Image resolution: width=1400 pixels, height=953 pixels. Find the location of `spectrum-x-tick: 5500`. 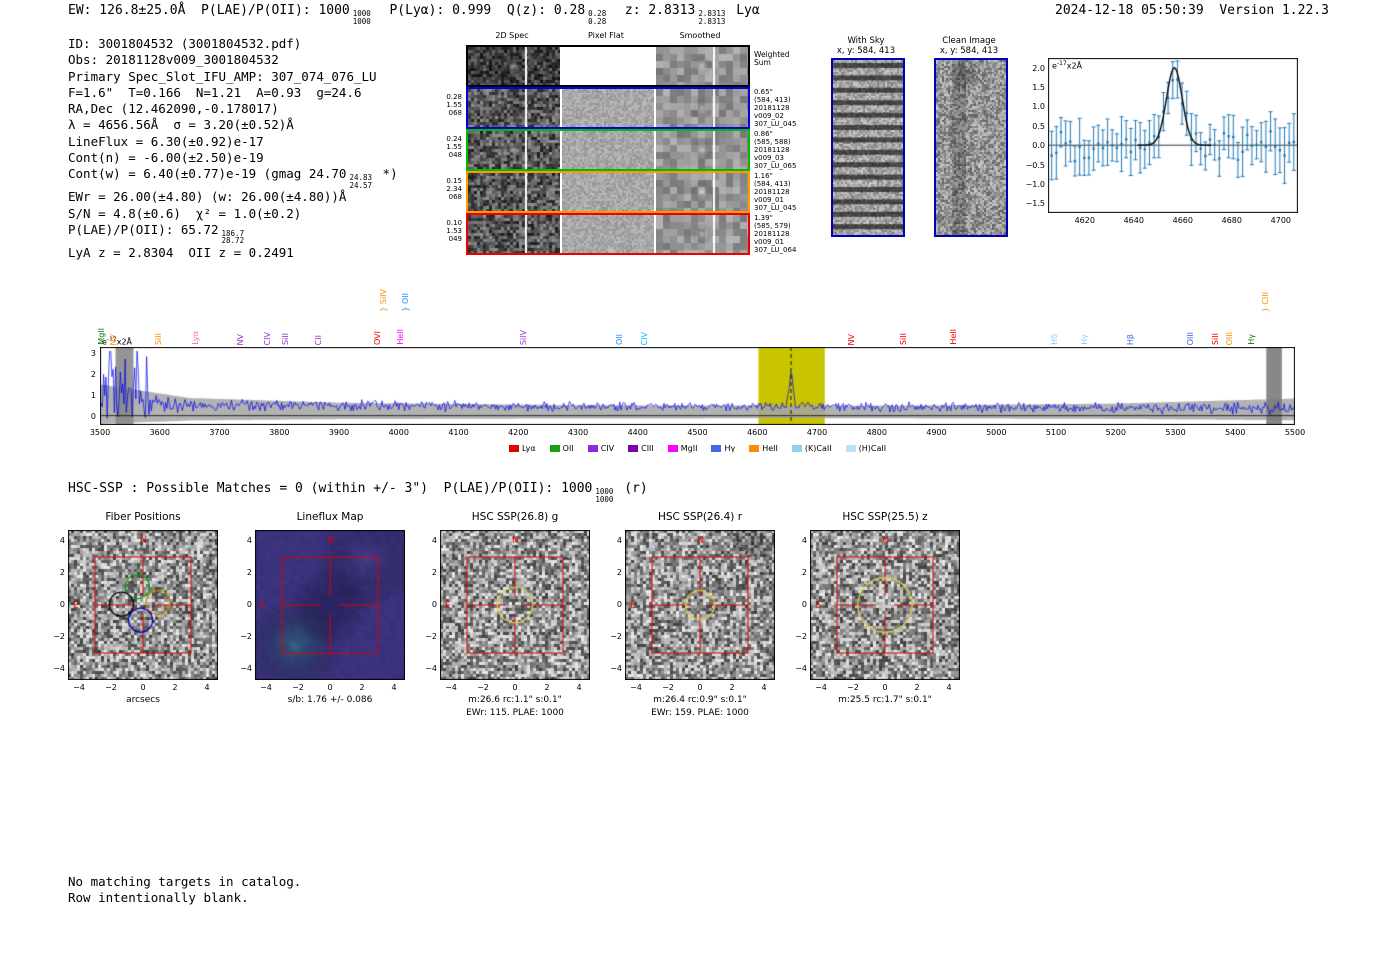

spectrum-x-tick: 5500 is located at coordinates (1295, 432).